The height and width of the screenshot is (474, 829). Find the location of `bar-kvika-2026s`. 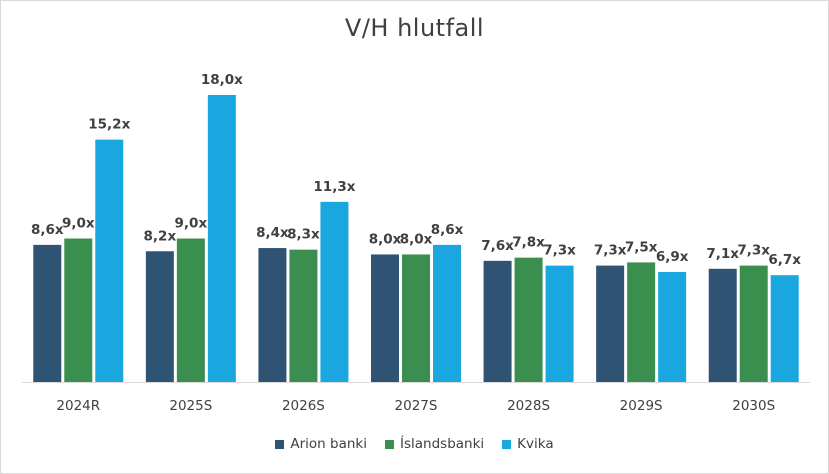

bar-kvika-2026s is located at coordinates (334, 291).